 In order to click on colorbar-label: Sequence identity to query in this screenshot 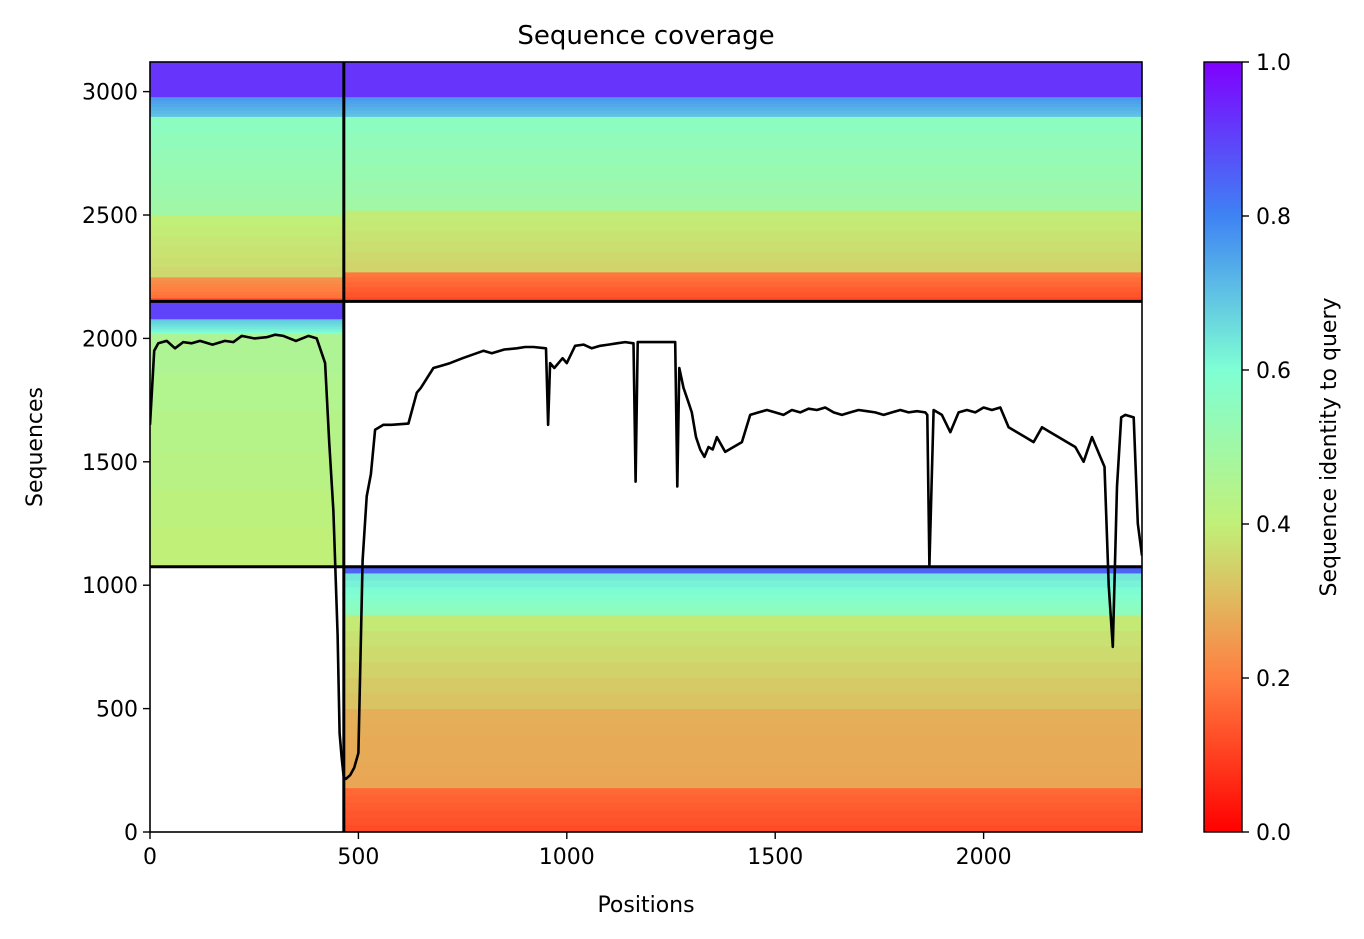, I will do `click(1329, 446)`.